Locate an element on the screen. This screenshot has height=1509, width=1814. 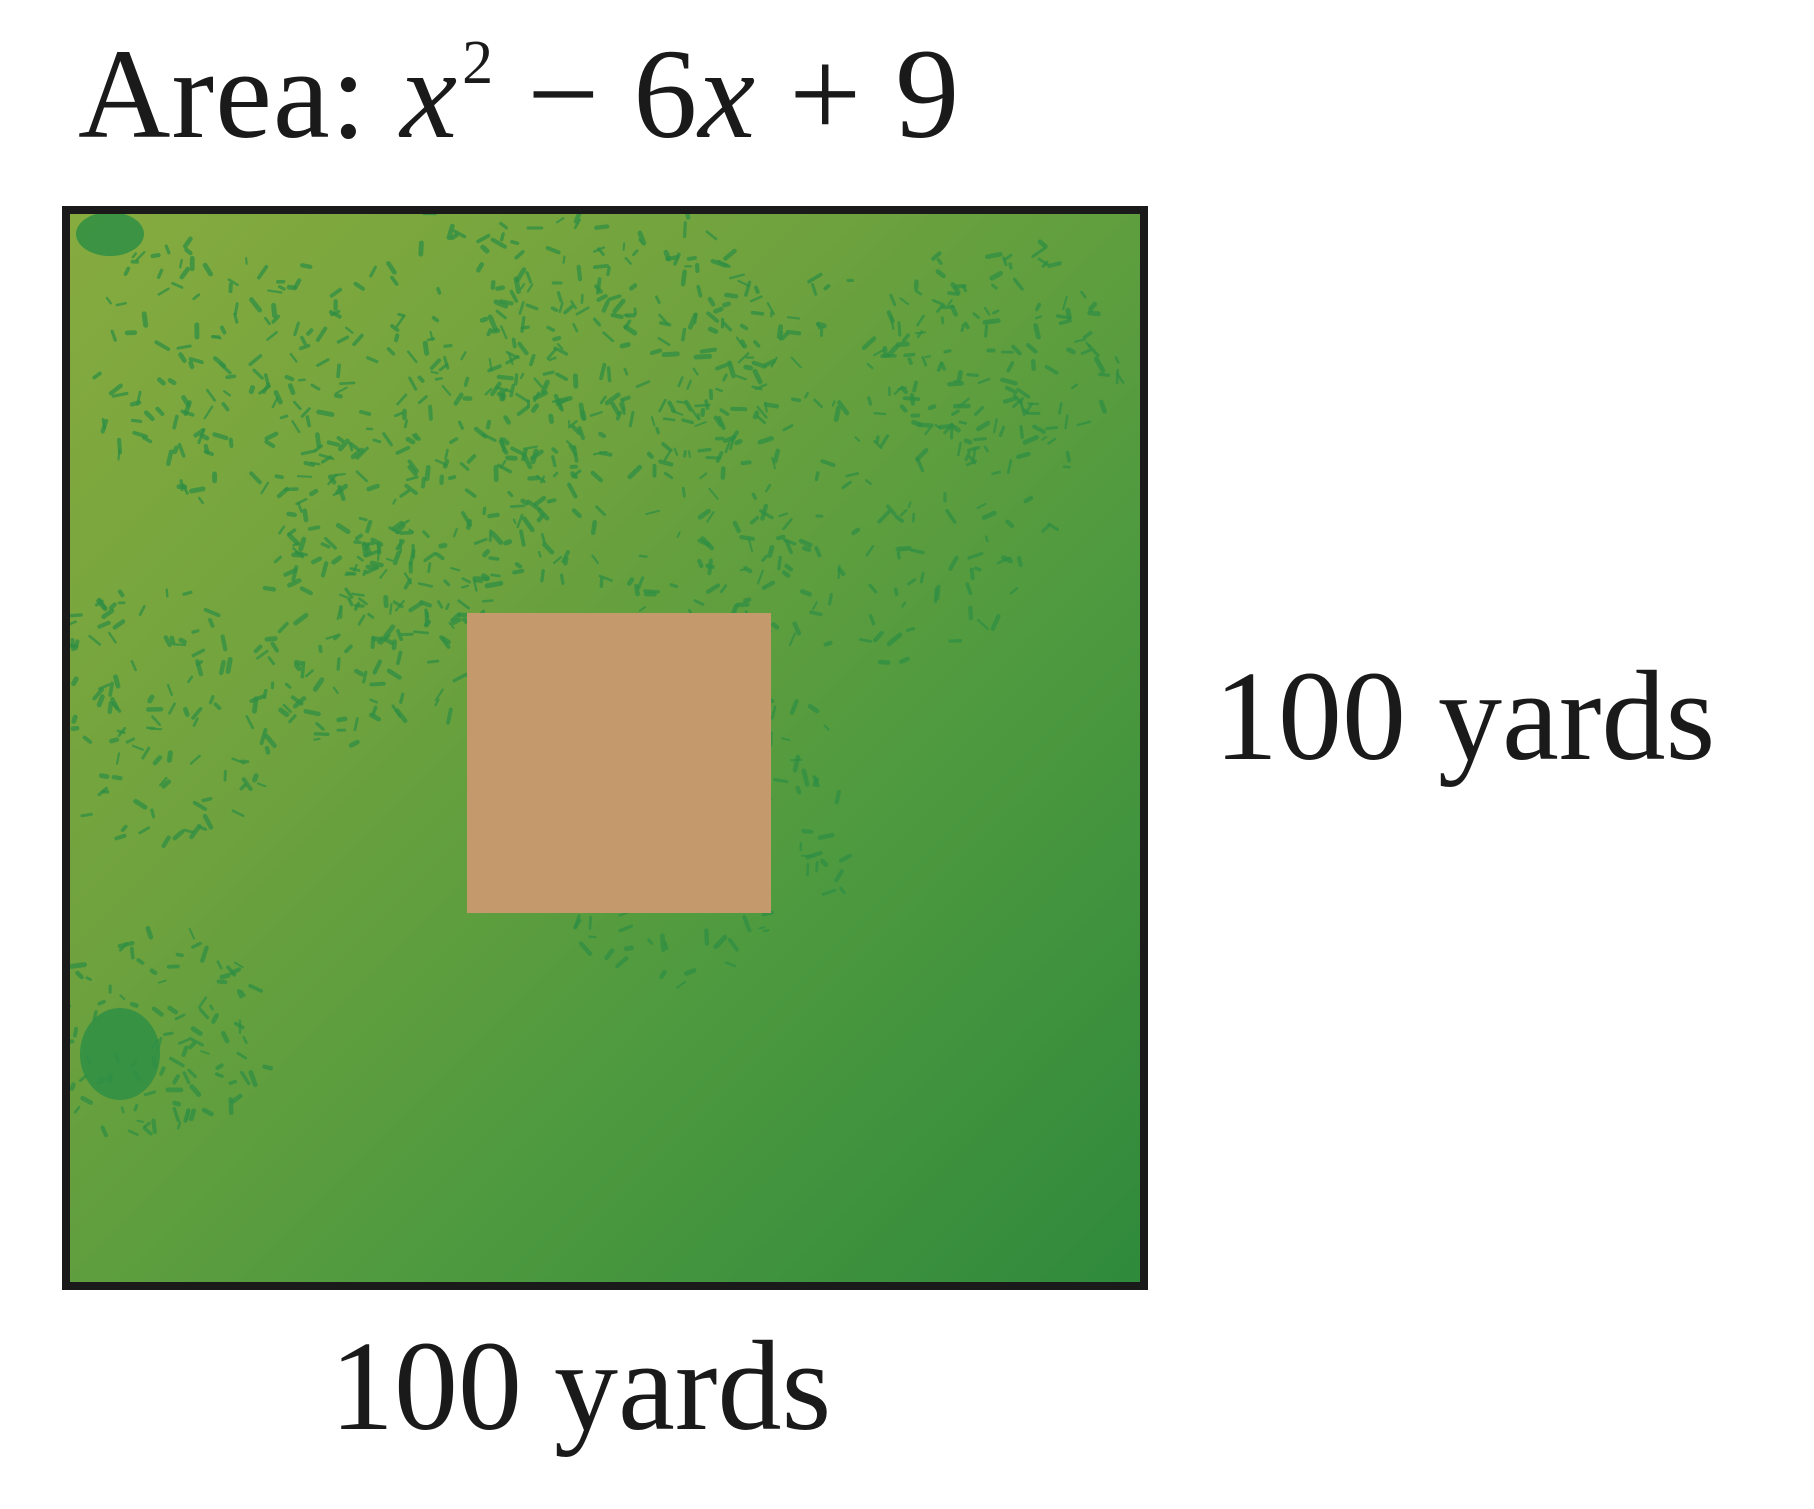
area-term-1: − 6 is located at coordinates (596, 94).